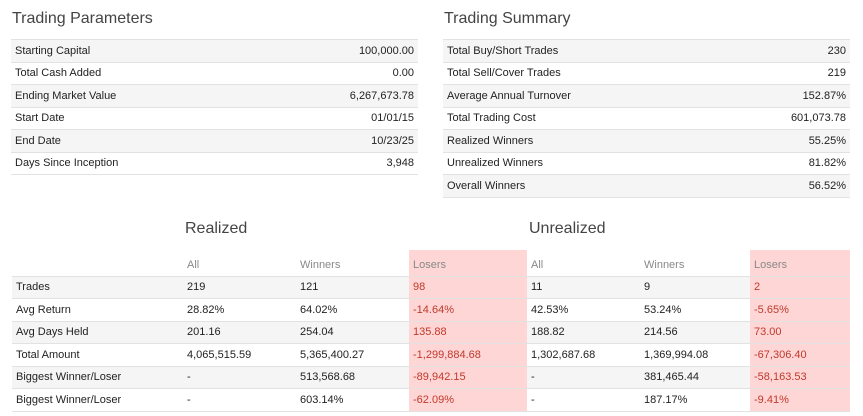  I want to click on row-value: 55.25%, so click(784, 140).